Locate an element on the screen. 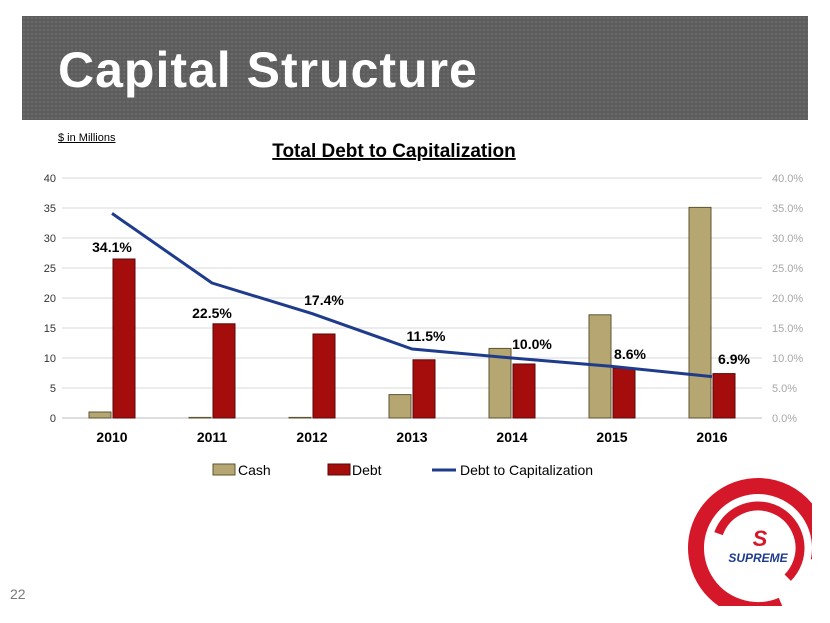  y-tick-label-right: 10.0% is located at coordinates (787, 359).